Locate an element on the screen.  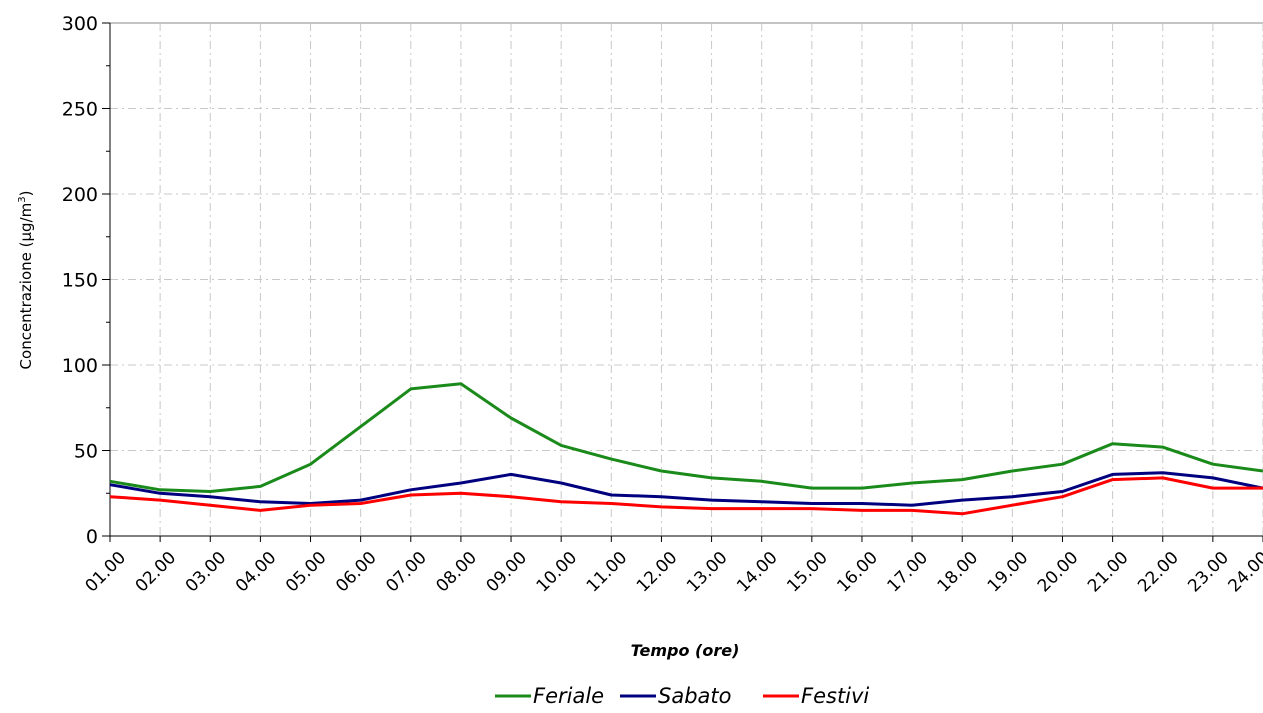
y-tick-label: 0 is located at coordinates (92, 537).